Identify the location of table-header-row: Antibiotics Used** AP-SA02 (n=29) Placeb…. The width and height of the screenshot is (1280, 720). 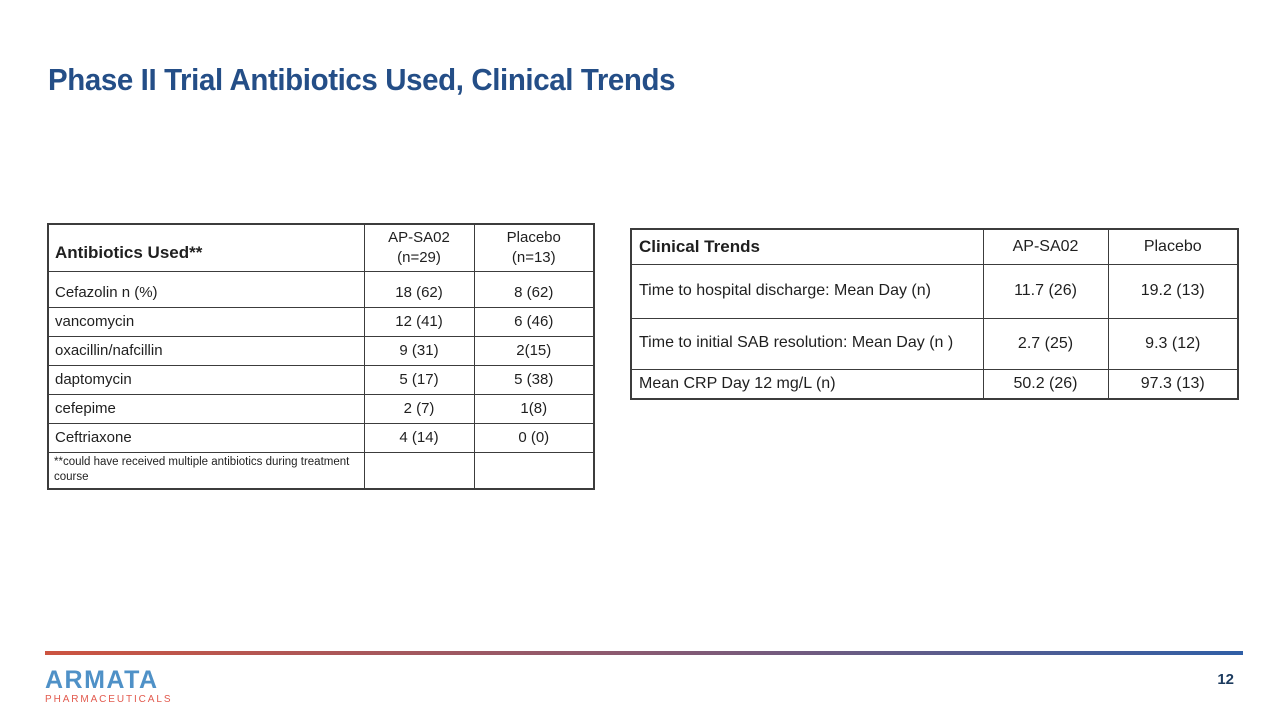
(321, 247).